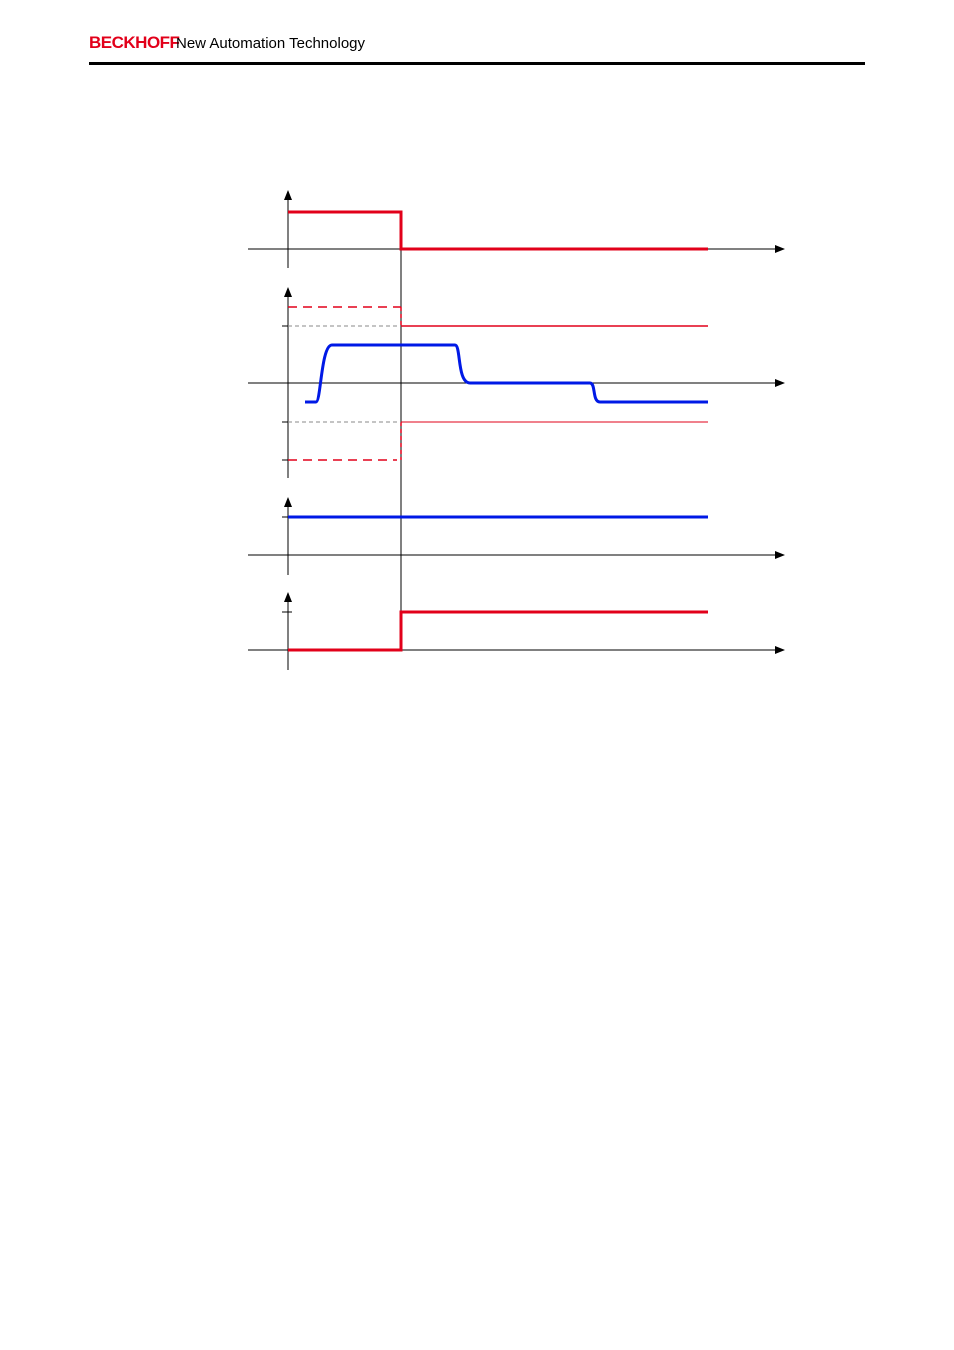  What do you see at coordinates (134, 42) in the screenshot?
I see `brand: BECKHOFF` at bounding box center [134, 42].